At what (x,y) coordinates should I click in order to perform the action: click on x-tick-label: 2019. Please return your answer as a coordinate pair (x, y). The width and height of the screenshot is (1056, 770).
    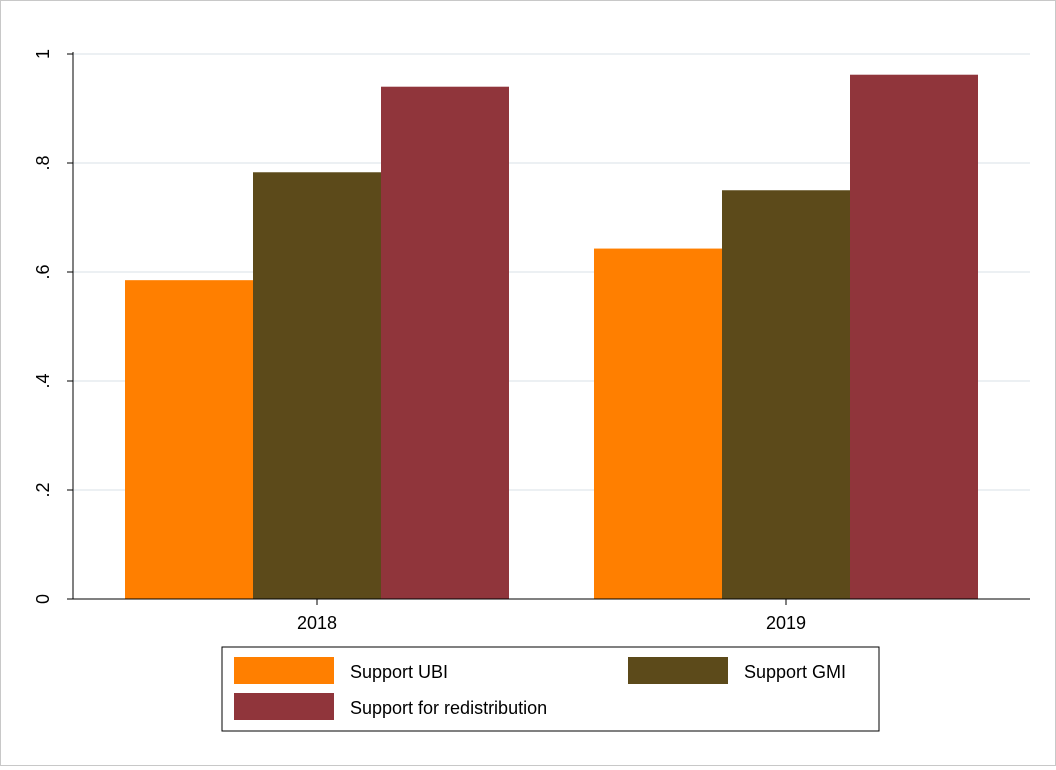
    Looking at the image, I should click on (786, 623).